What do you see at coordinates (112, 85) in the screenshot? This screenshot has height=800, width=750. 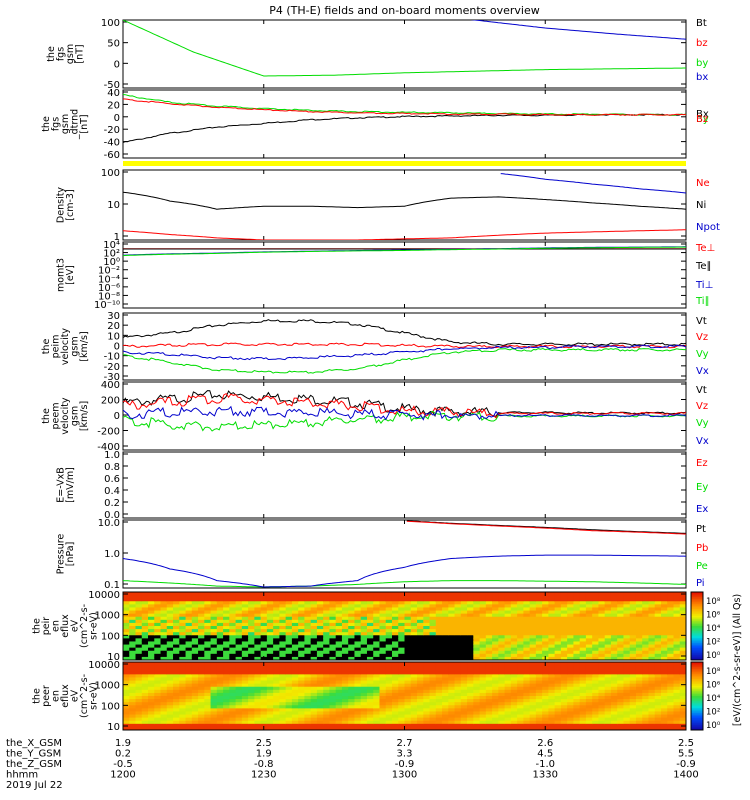 I see `y-tick-label: -50` at bounding box center [112, 85].